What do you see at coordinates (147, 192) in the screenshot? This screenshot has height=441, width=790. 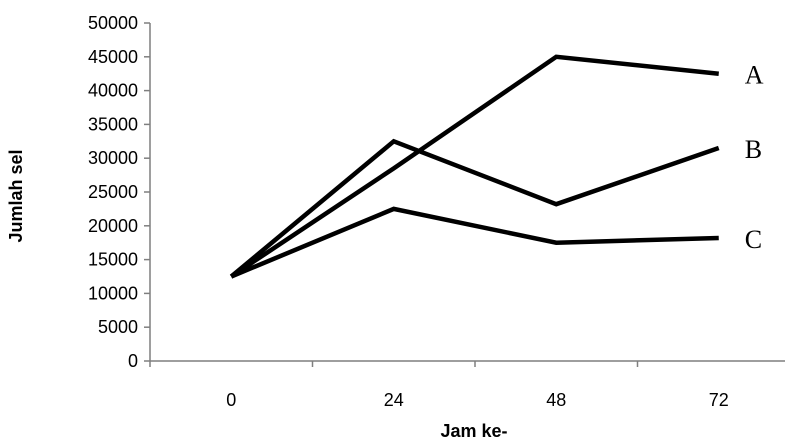 I see `y-axis-ticks` at bounding box center [147, 192].